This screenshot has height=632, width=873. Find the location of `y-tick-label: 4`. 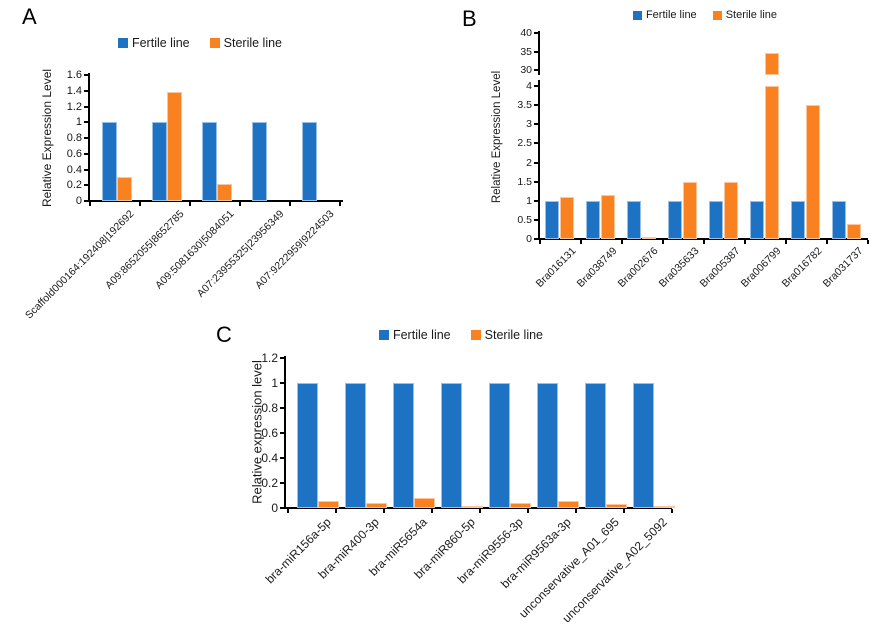

y-tick-label: 4 is located at coordinates (529, 86).